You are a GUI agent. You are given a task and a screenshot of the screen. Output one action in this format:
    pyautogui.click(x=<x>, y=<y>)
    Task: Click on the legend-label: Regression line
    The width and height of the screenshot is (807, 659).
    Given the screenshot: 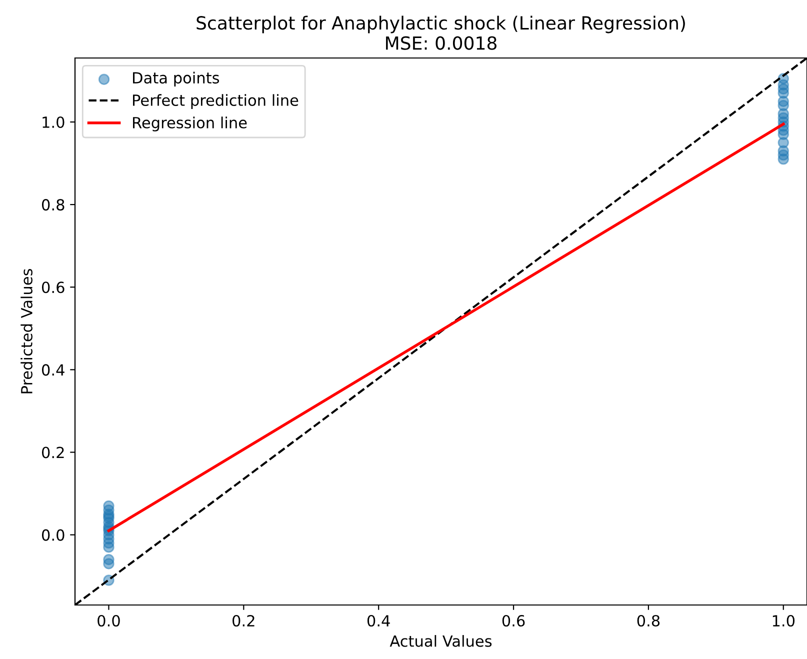 What is the action you would take?
    pyautogui.click(x=190, y=124)
    